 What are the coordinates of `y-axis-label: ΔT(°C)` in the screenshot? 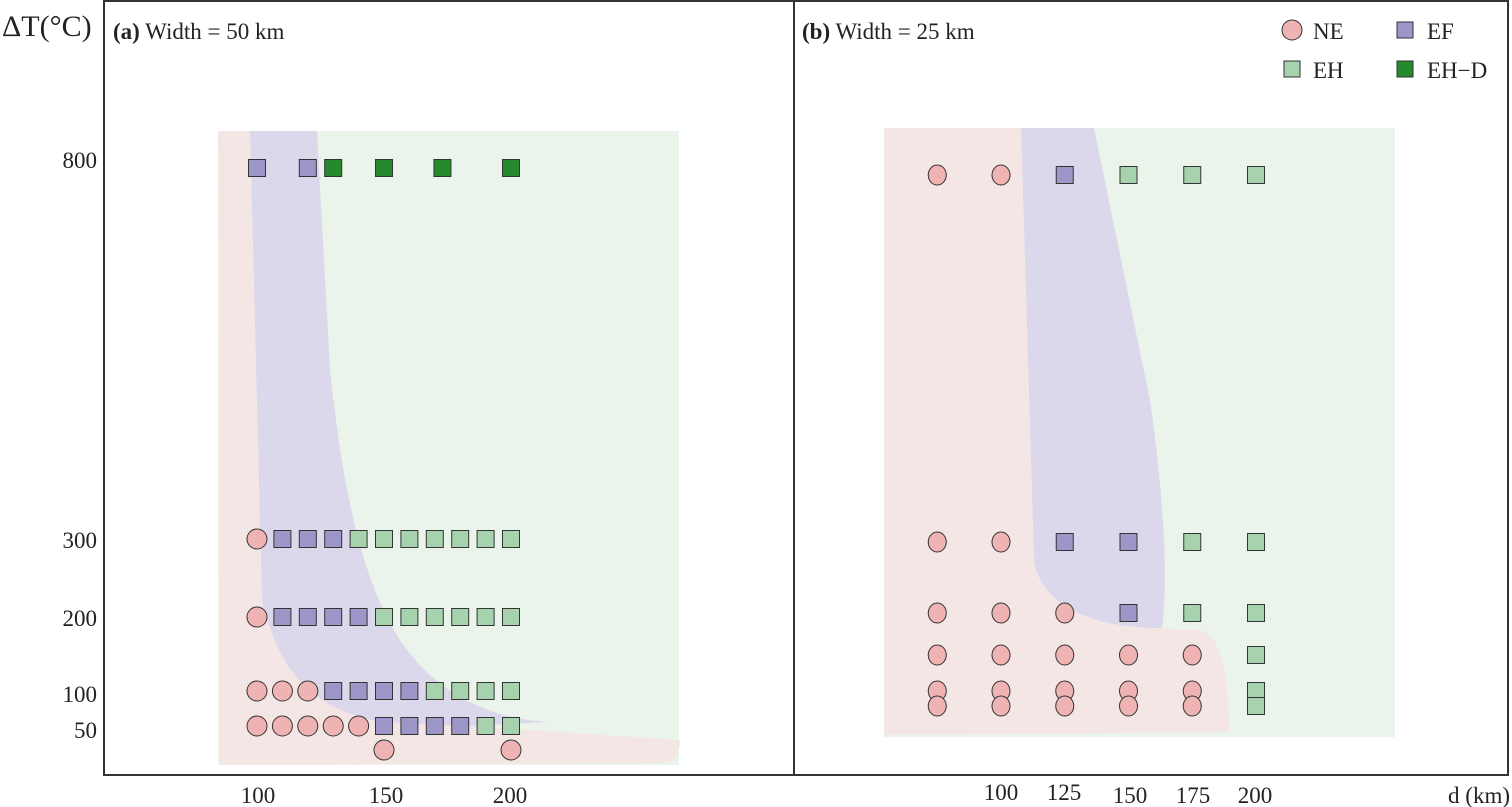 It's located at (47, 26).